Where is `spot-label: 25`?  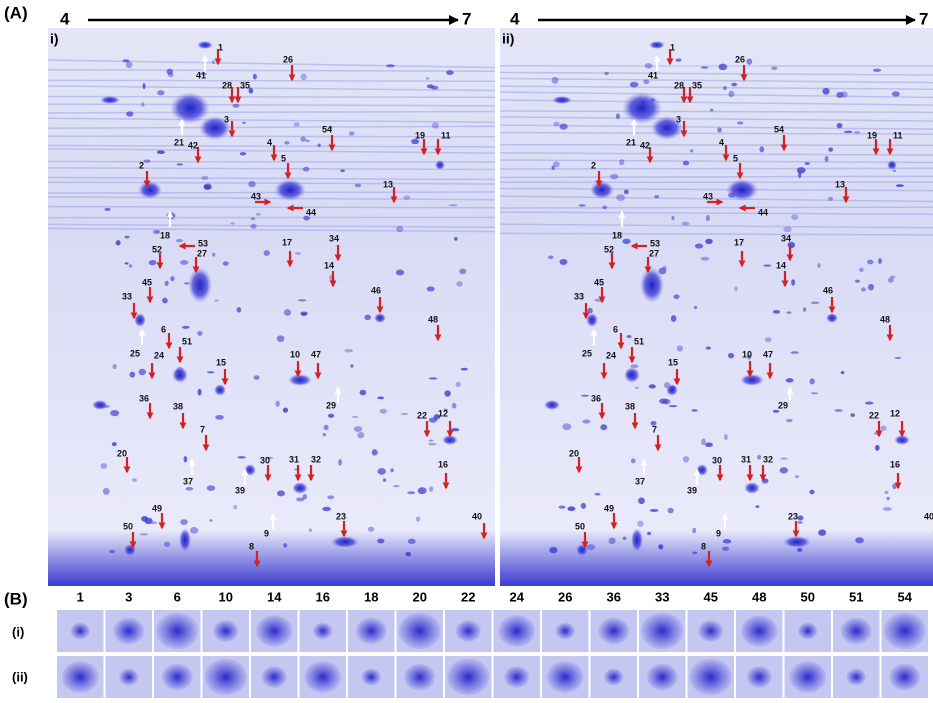 spot-label: 25 is located at coordinates (135, 353).